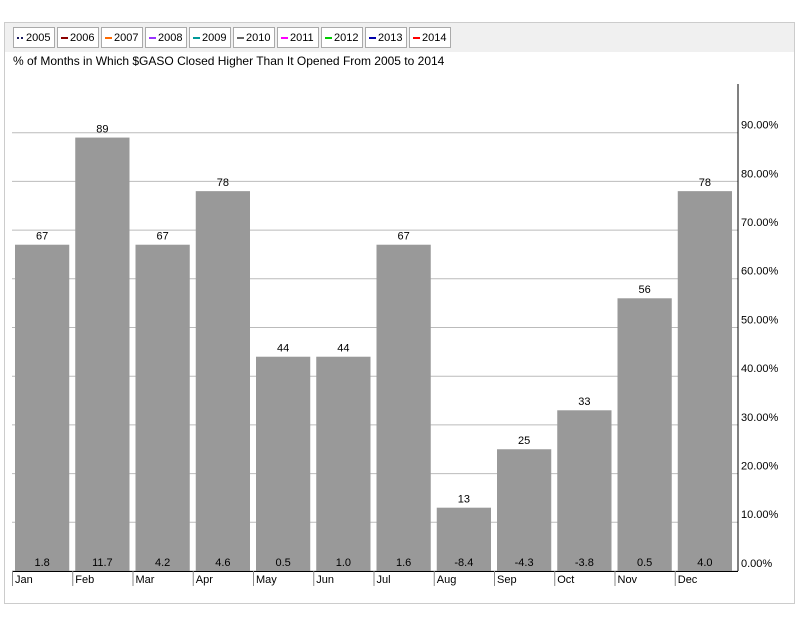 The height and width of the screenshot is (637, 801). Describe the element at coordinates (346, 38) in the screenshot. I see `legend-label: 2012` at that location.